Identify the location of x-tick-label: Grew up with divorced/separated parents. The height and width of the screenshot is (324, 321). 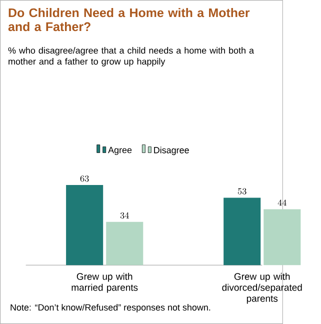
(262, 288).